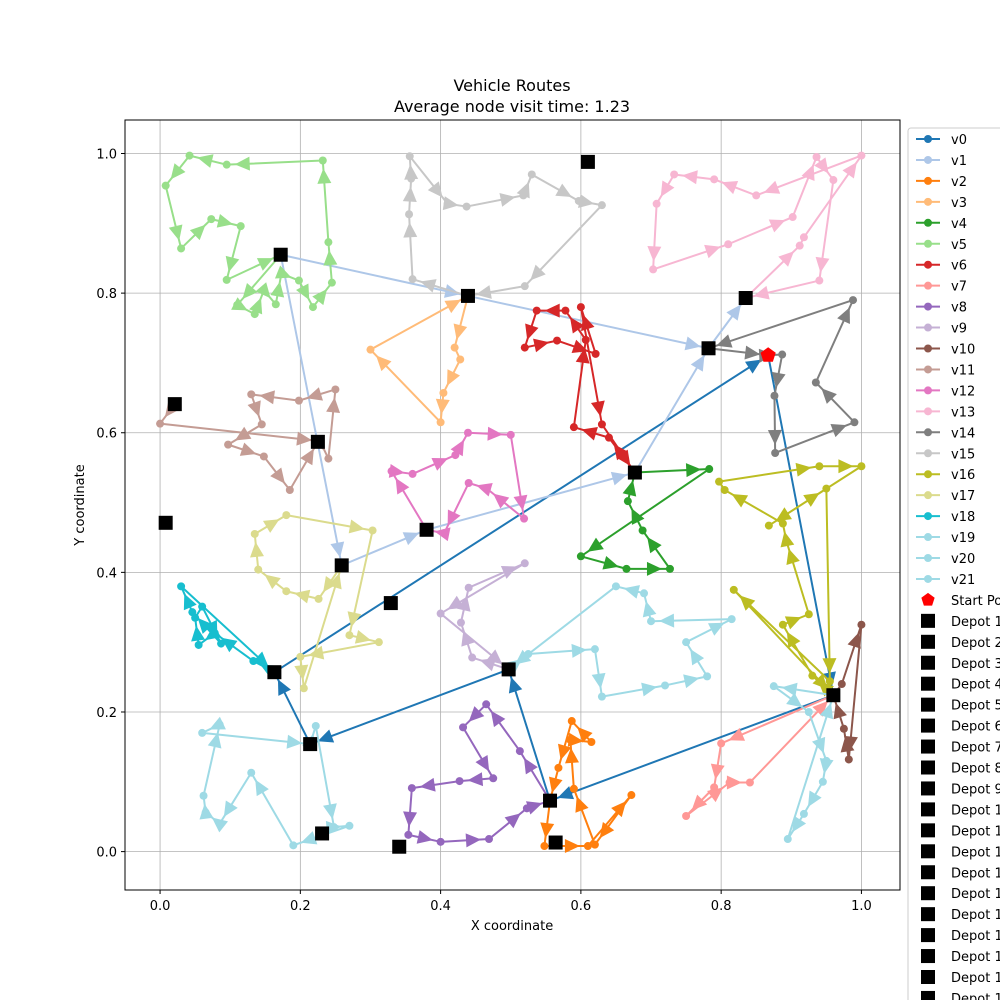 The width and height of the screenshot is (1000, 1000). What do you see at coordinates (959, 161) in the screenshot?
I see `legend-label: v1` at bounding box center [959, 161].